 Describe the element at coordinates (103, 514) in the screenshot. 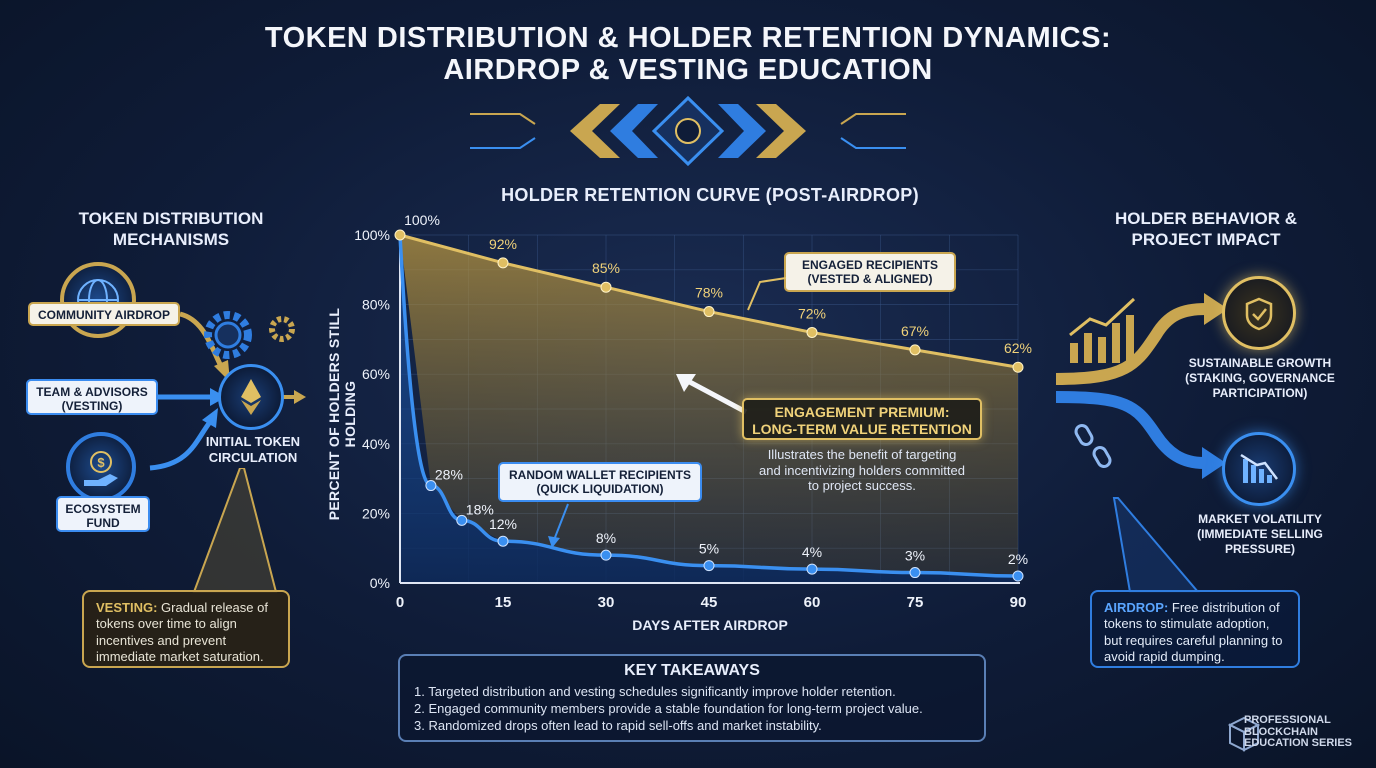

I see `ecosystem-fund-label: ECOSYSTEM FUND` at that location.